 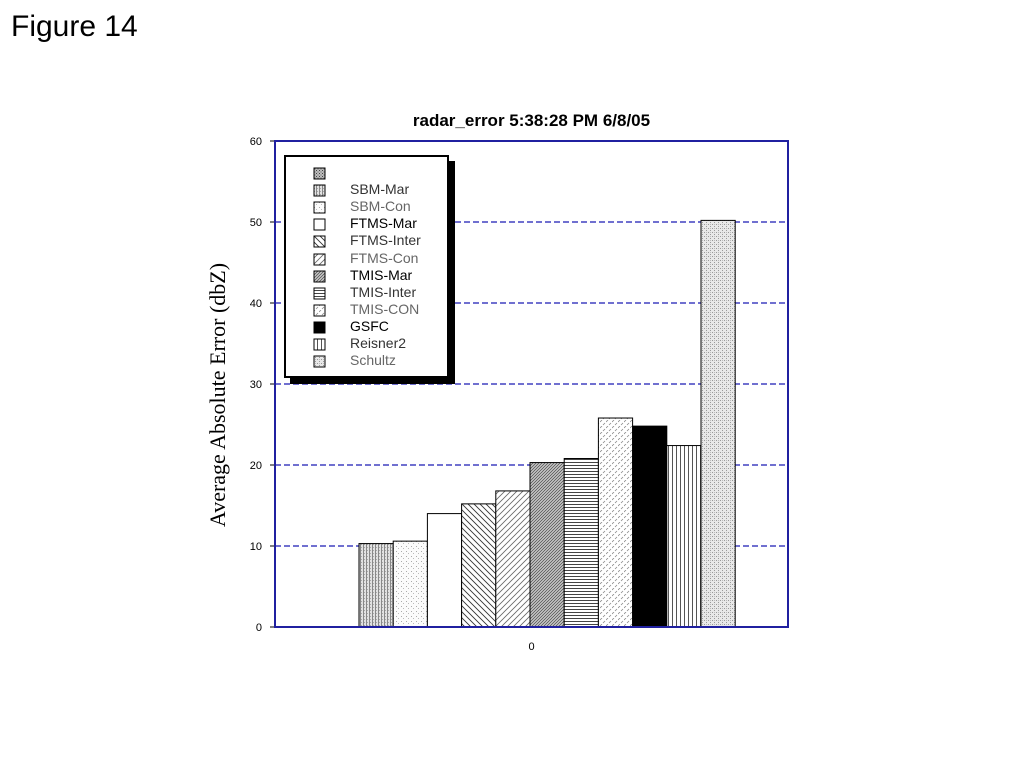 I want to click on legend-item: SBM-Mar, so click(x=366, y=189).